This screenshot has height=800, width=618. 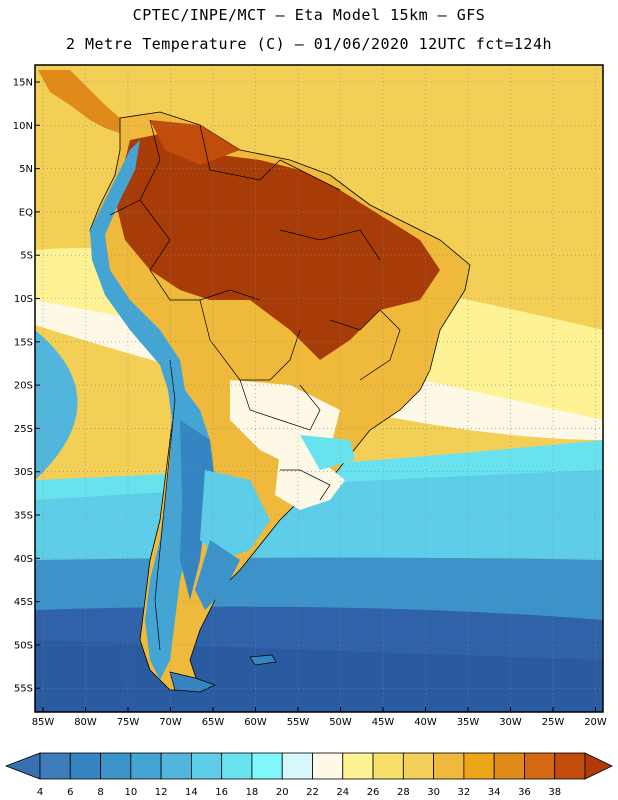 What do you see at coordinates (23, 83) in the screenshot?
I see `lat-label: 15N` at bounding box center [23, 83].